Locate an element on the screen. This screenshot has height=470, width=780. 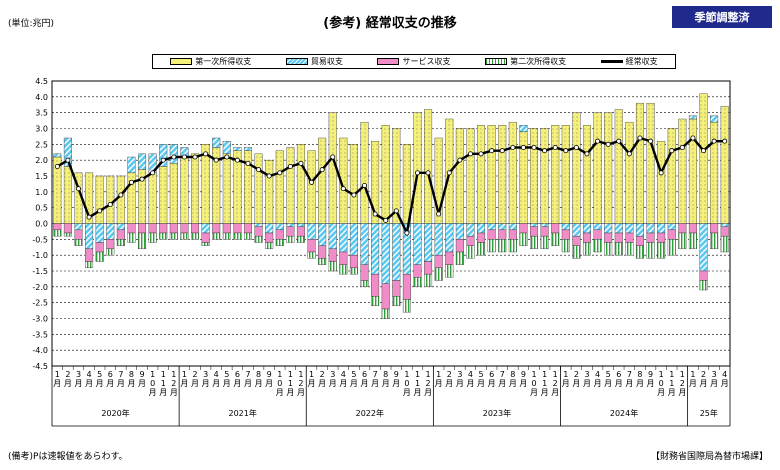
y-tick-label: -2.0 is located at coordinates (40, 287).